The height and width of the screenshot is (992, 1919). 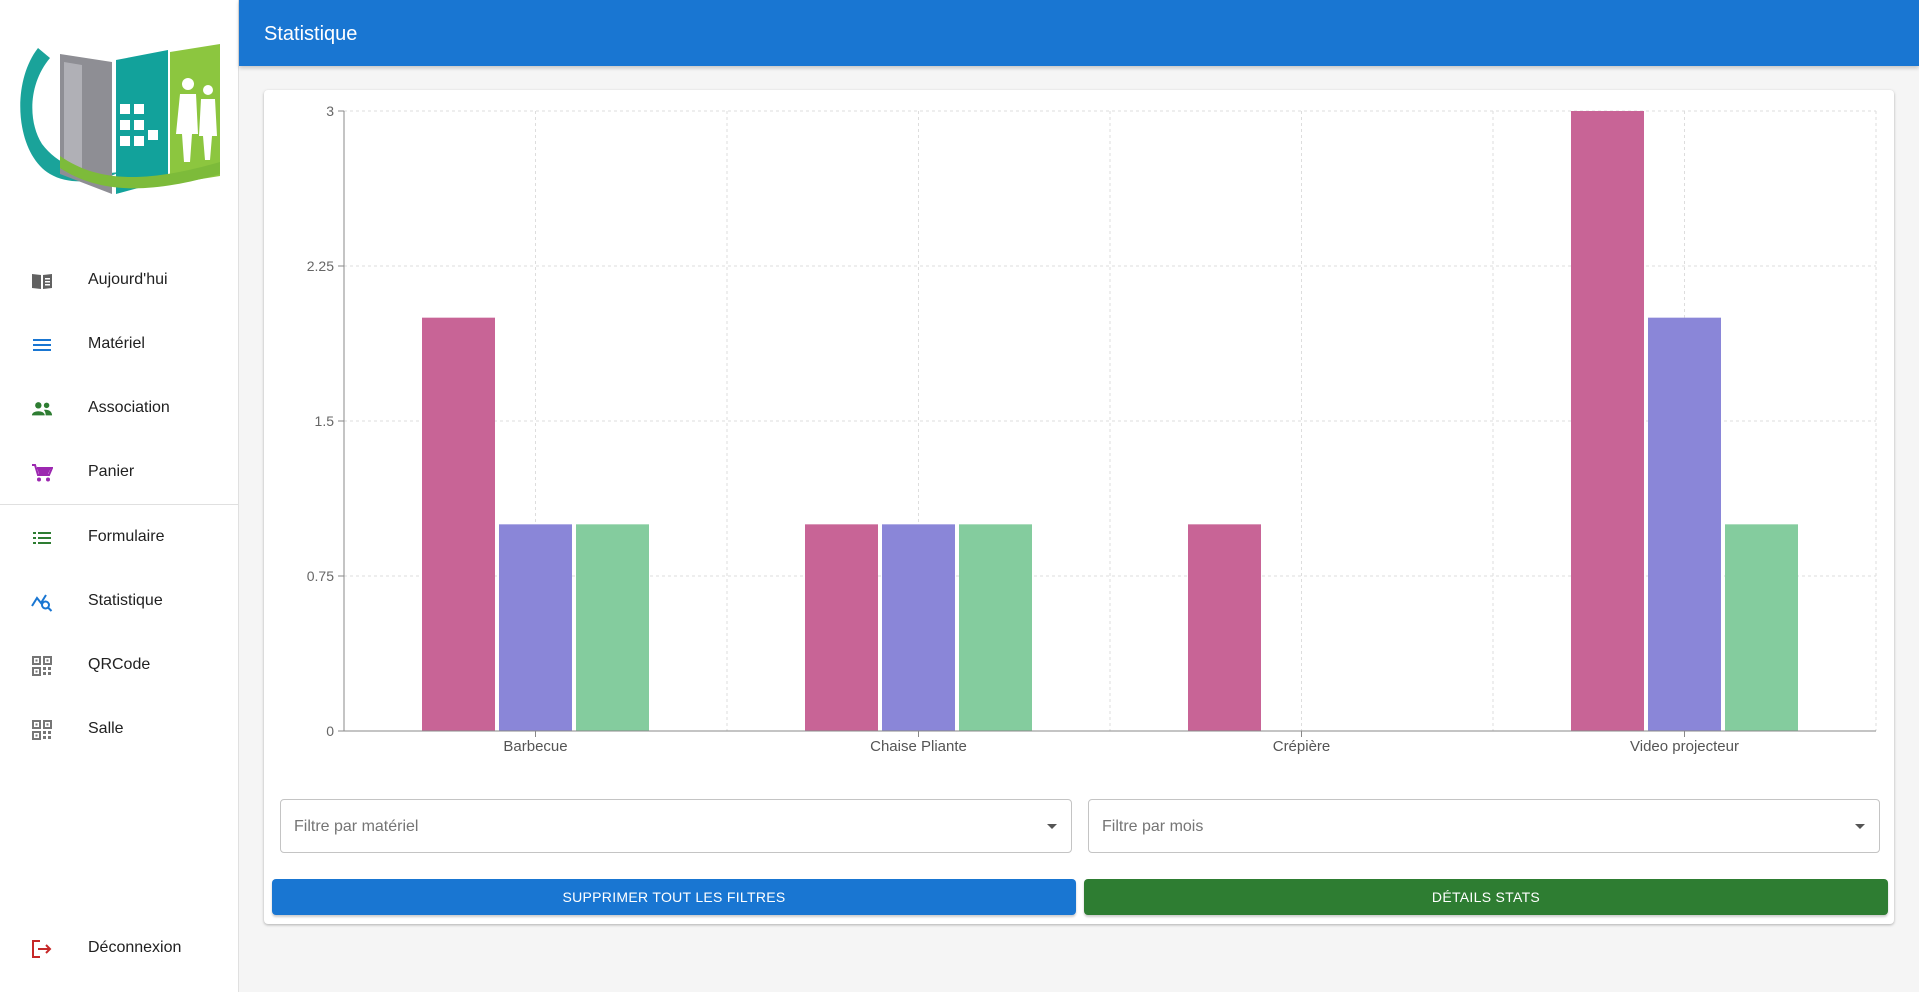 What do you see at coordinates (1079, 33) in the screenshot?
I see `app-bar: Statistique` at bounding box center [1079, 33].